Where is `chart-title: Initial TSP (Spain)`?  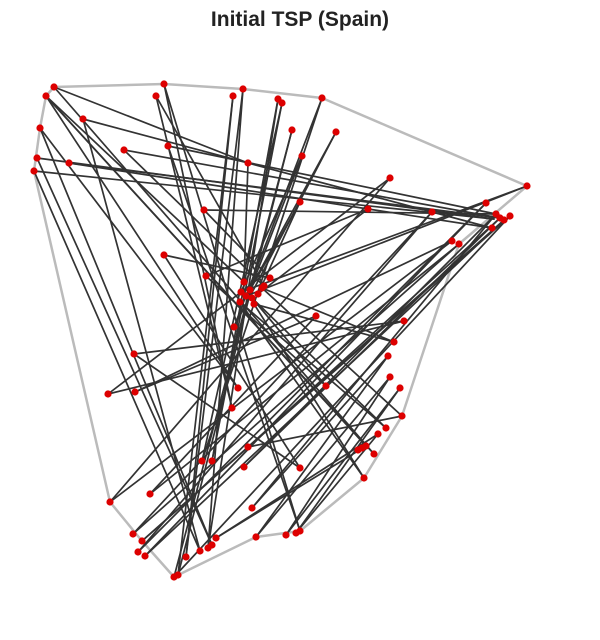 chart-title: Initial TSP (Spain) is located at coordinates (300, 19).